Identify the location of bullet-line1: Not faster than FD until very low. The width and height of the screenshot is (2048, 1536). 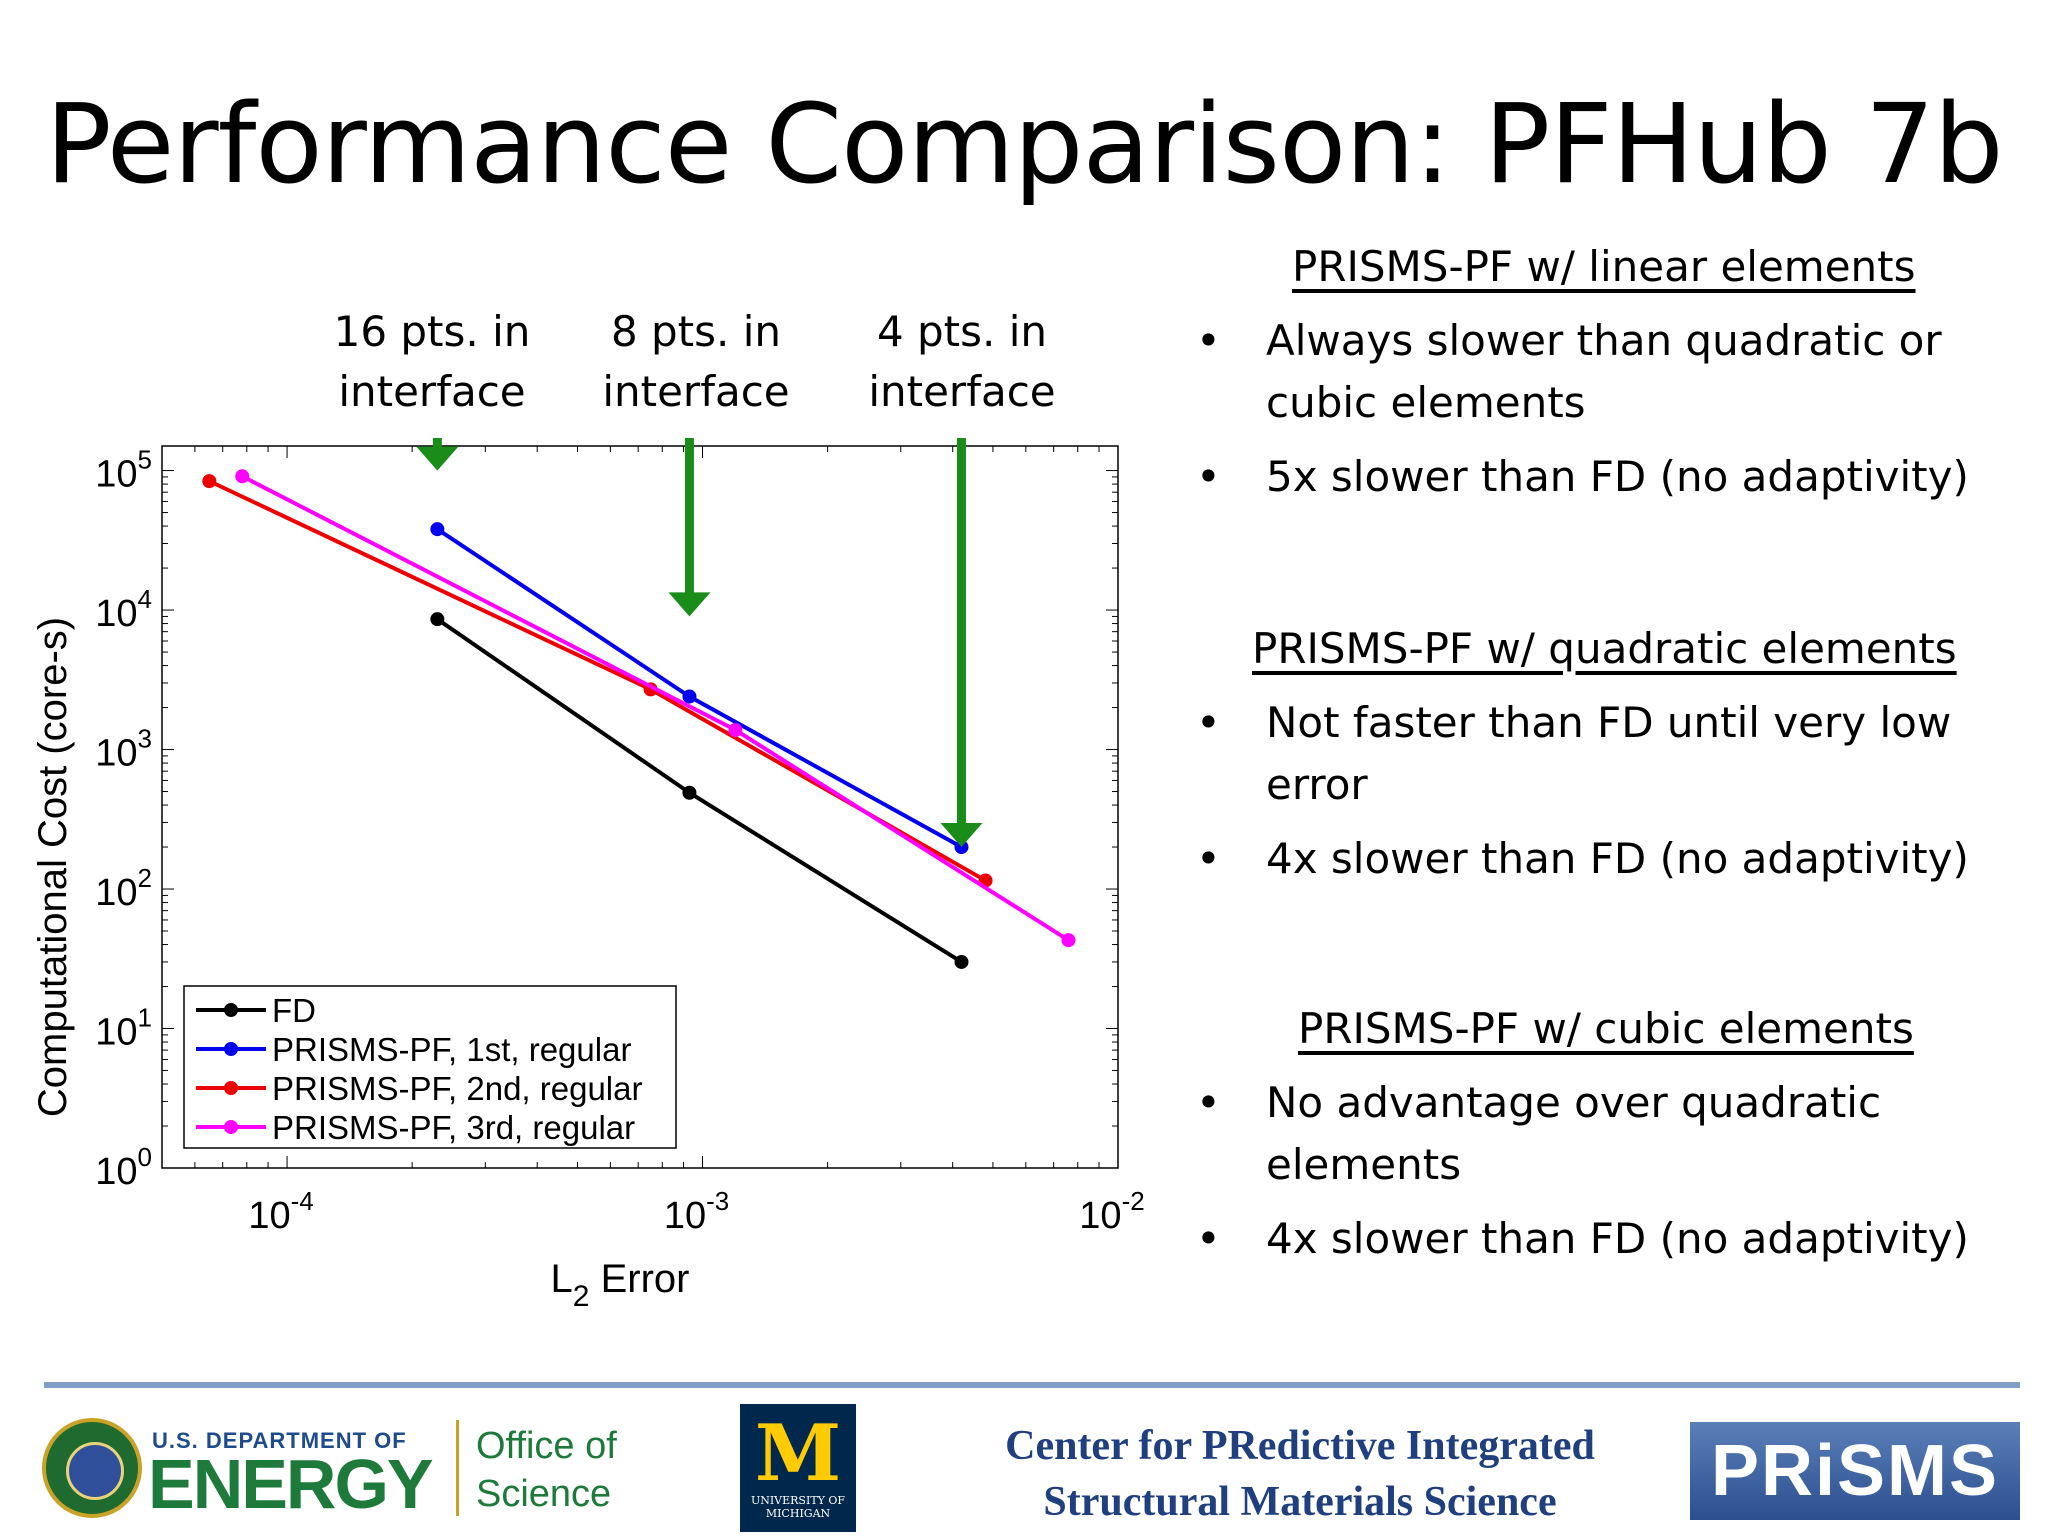
(1609, 722).